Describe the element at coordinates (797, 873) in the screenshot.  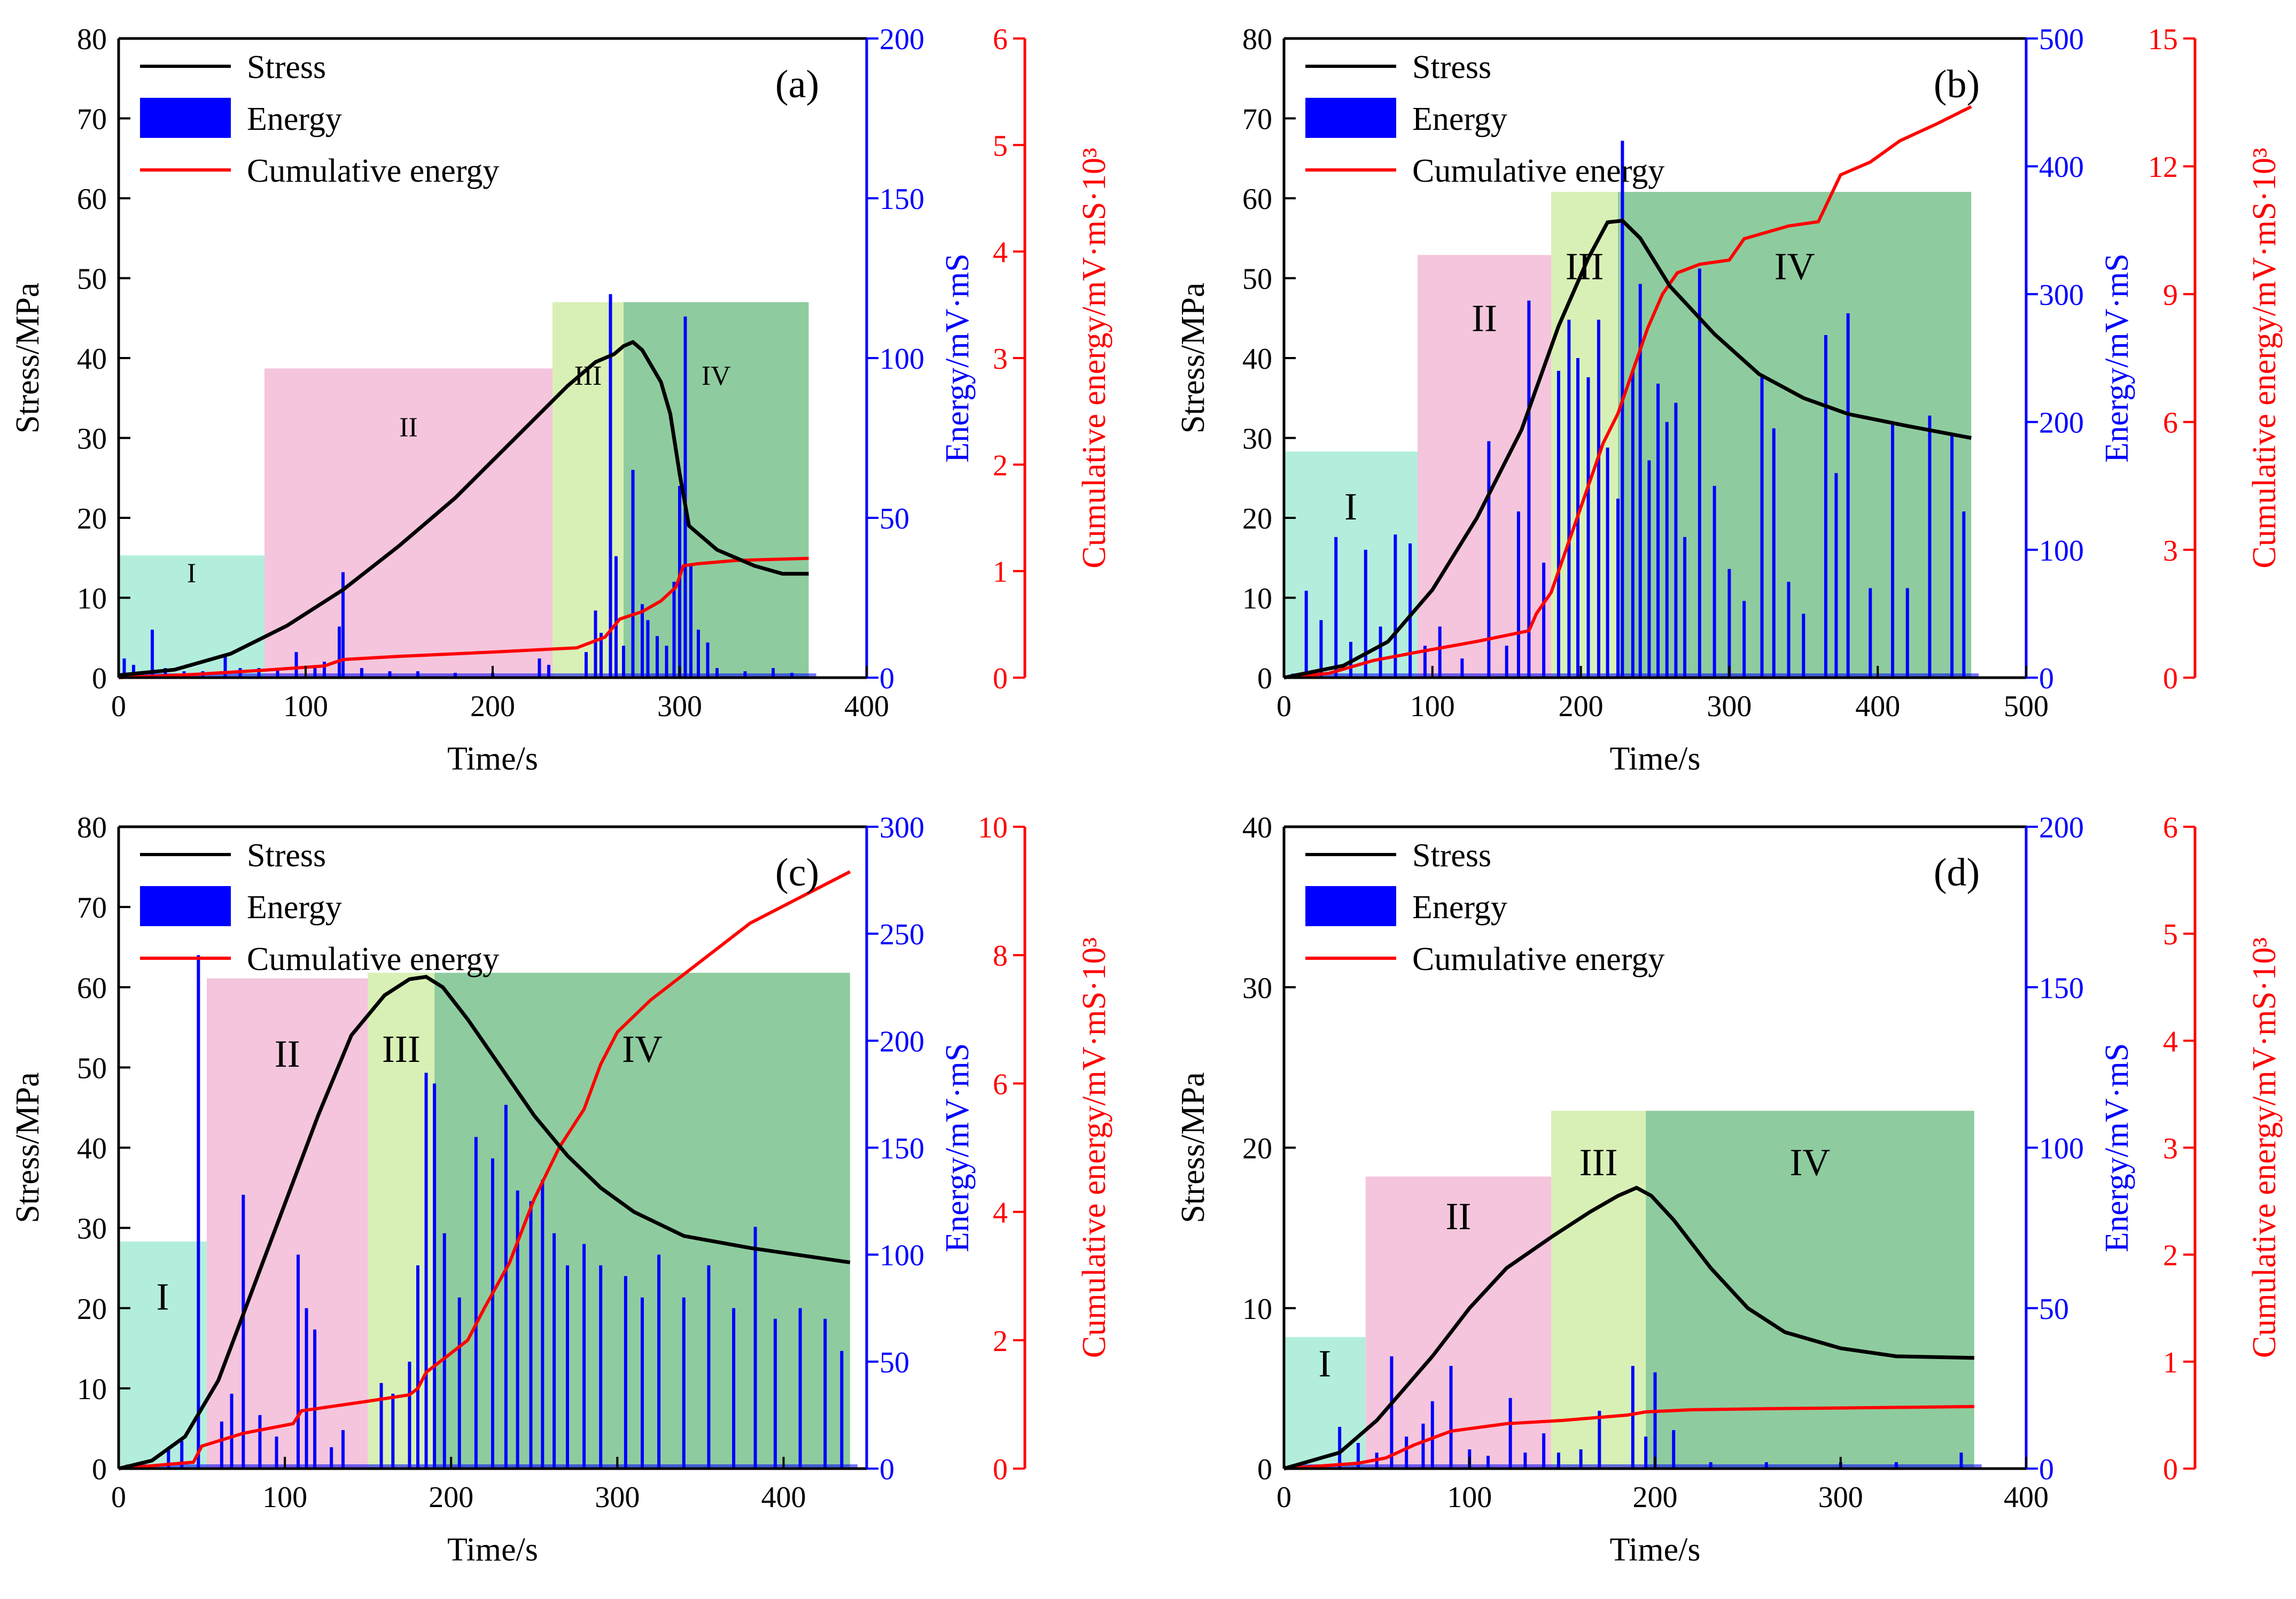
I see `panel-label: (c)` at that location.